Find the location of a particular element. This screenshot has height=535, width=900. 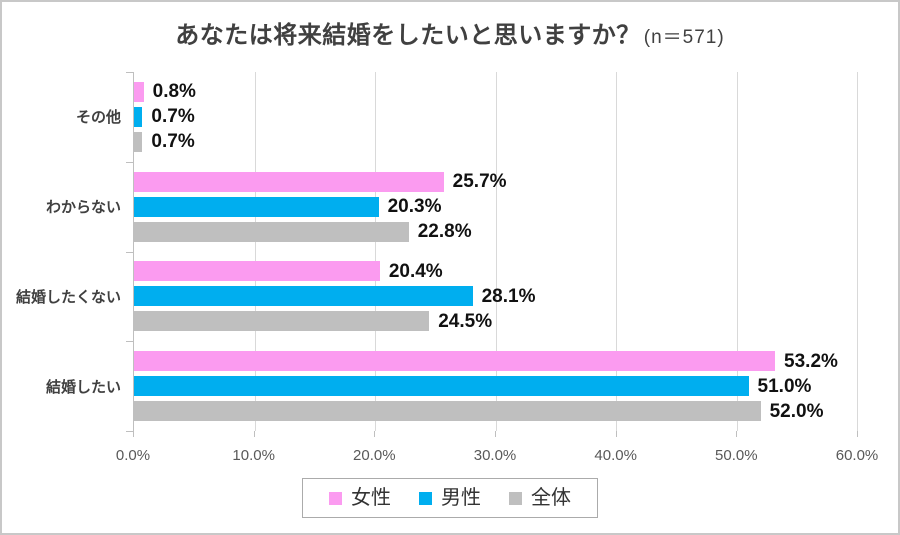

category-band: 25.7% 20.3% 22.8% is located at coordinates (491, 206).